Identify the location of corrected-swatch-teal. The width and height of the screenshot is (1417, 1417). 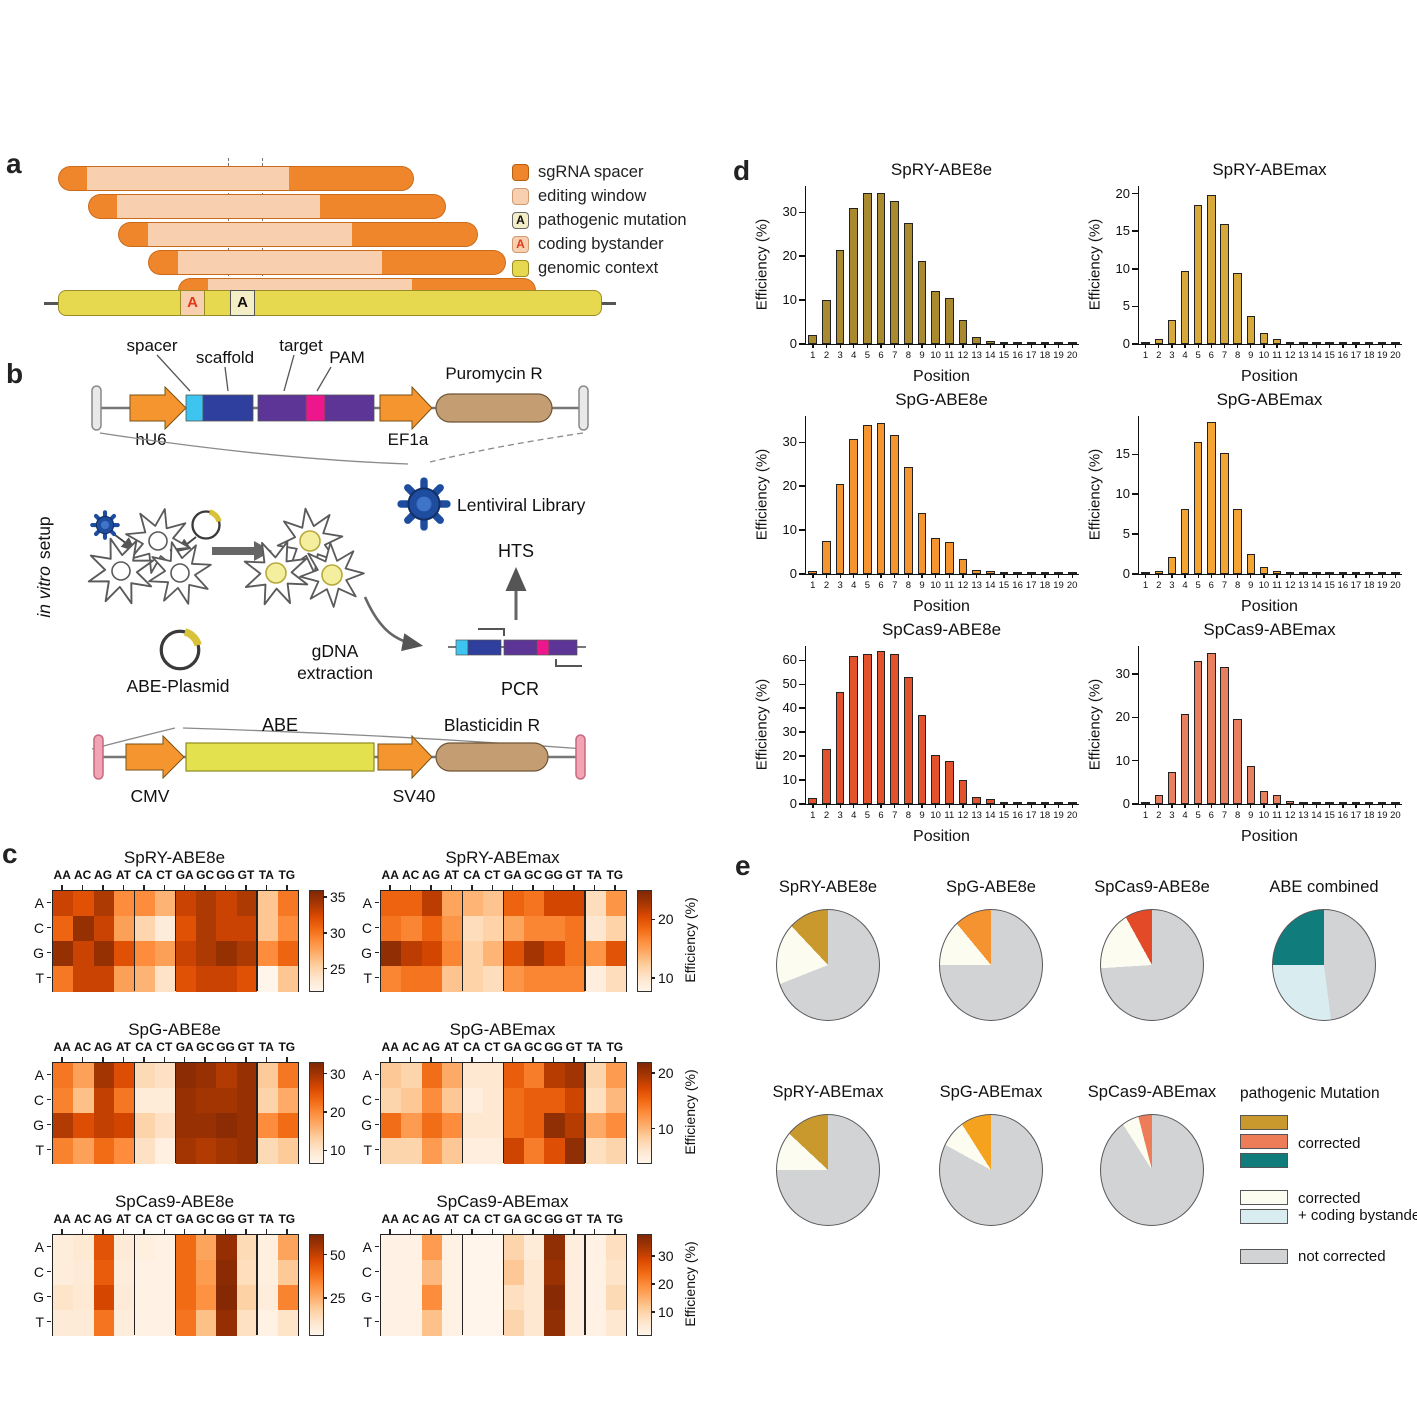
(1264, 1160).